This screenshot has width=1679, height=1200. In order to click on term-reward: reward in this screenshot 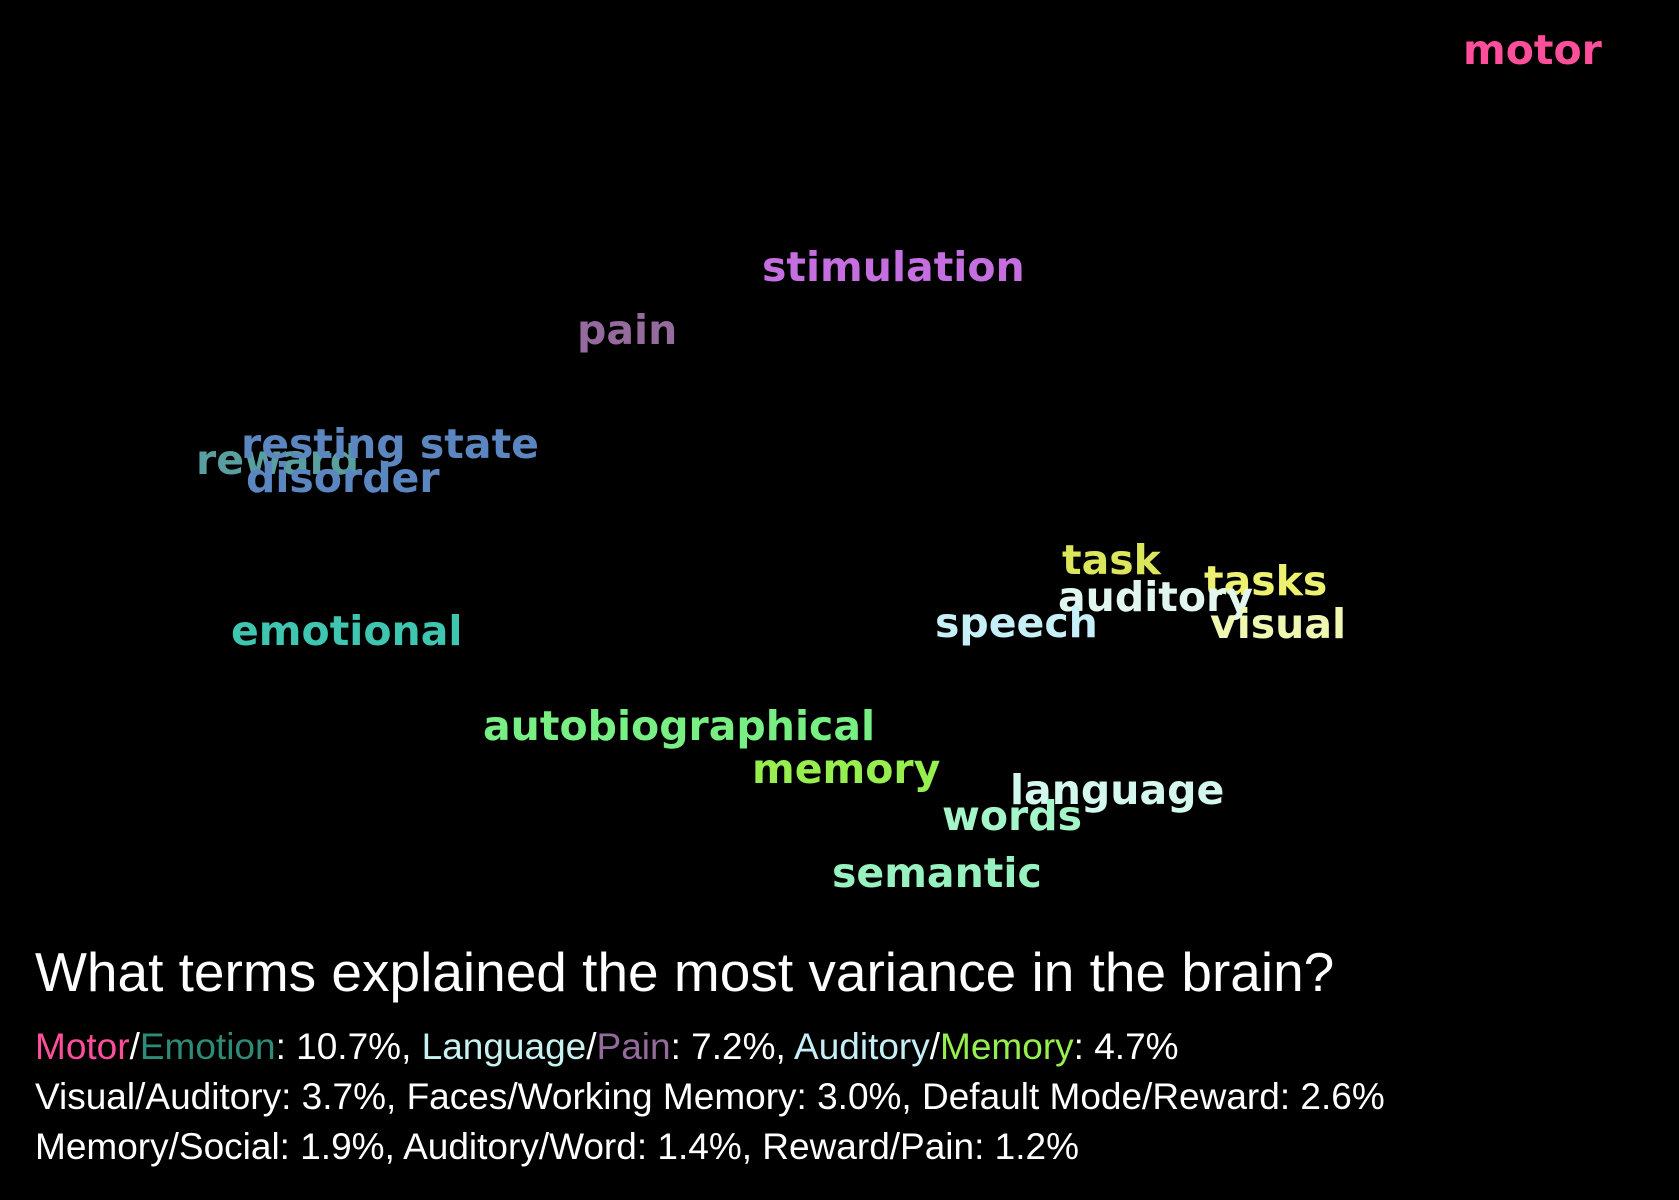, I will do `click(278, 460)`.